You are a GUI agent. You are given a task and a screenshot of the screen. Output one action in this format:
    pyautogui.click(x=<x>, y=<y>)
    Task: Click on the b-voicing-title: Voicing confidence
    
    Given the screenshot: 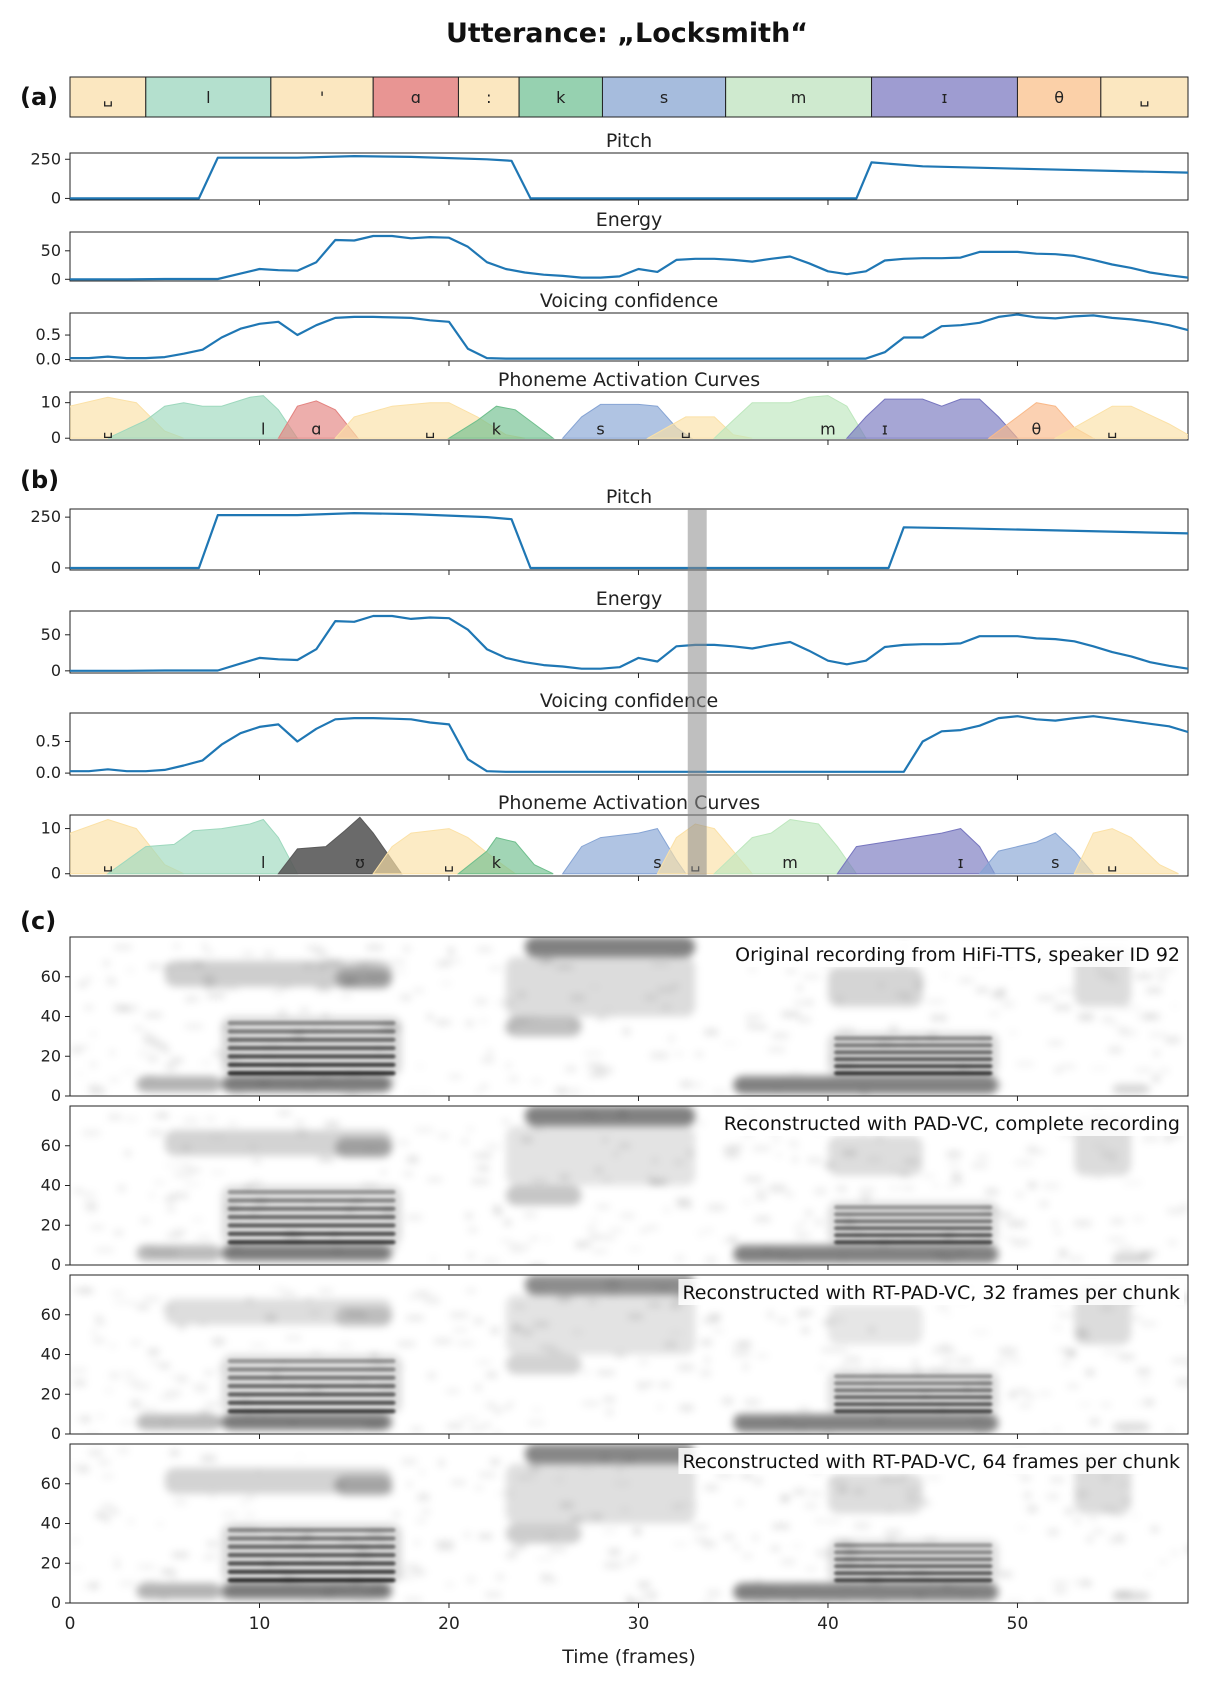 What is the action you would take?
    pyautogui.click(x=629, y=701)
    